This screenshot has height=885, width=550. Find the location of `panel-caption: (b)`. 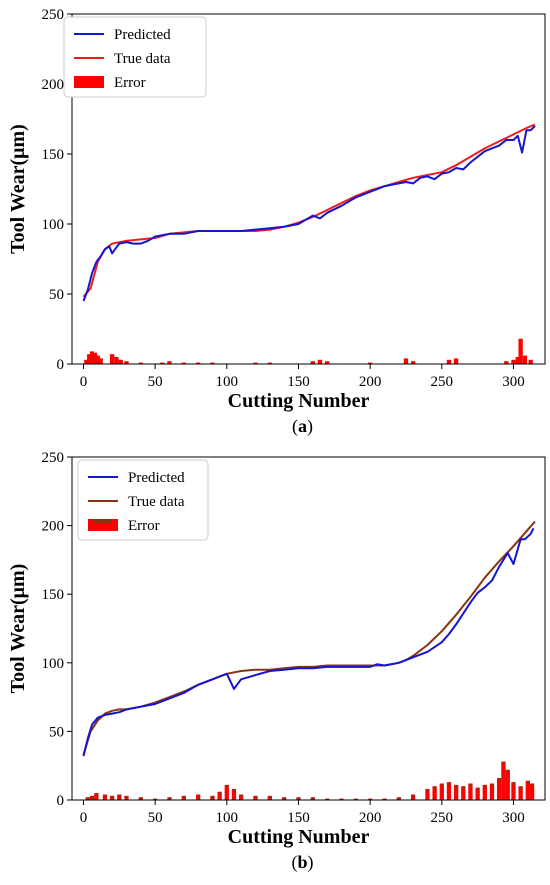

panel-caption: (b) is located at coordinates (302, 862).